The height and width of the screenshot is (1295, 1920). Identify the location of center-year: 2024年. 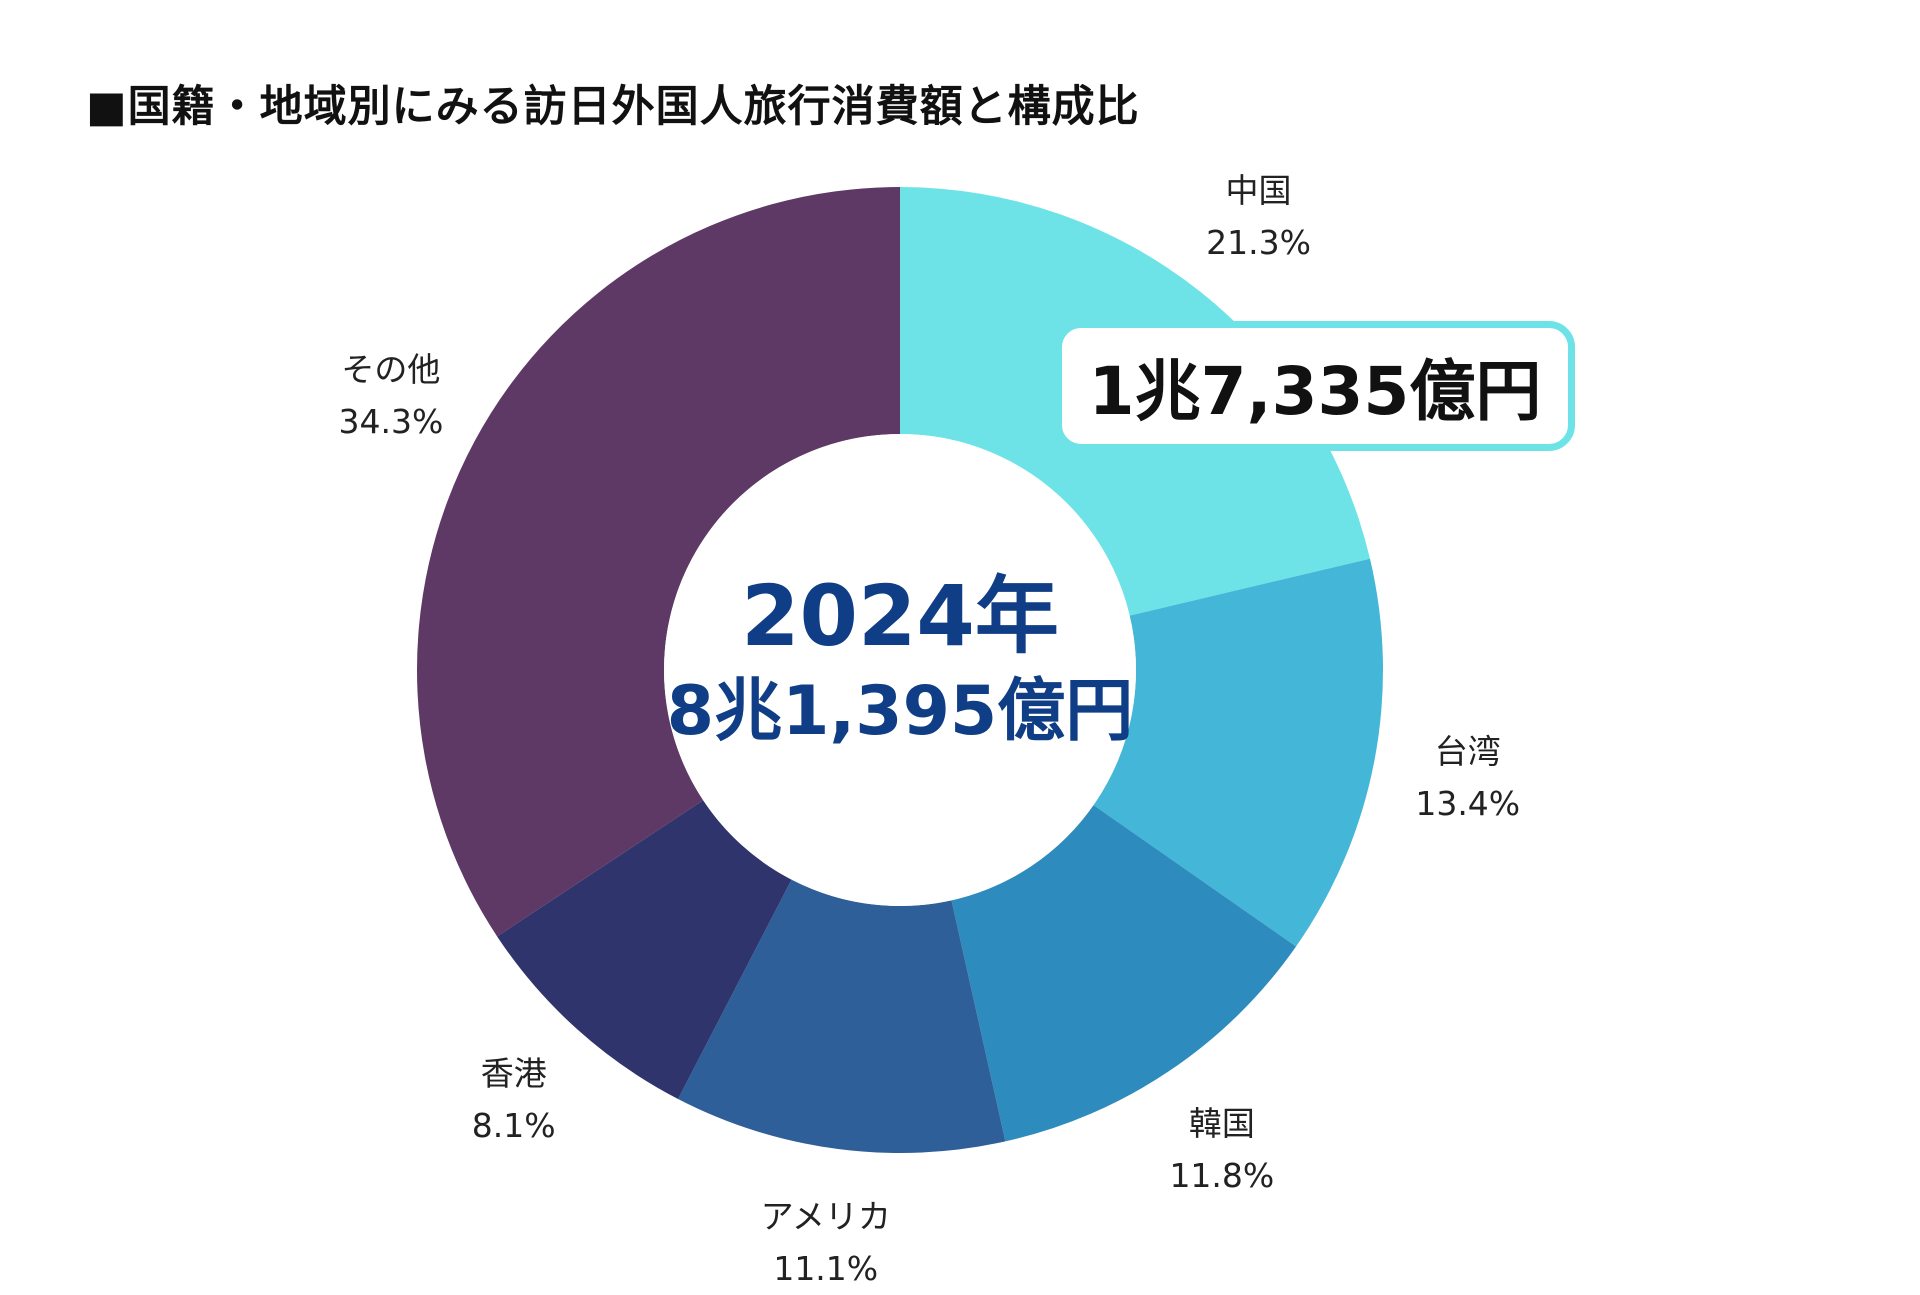
(900, 616).